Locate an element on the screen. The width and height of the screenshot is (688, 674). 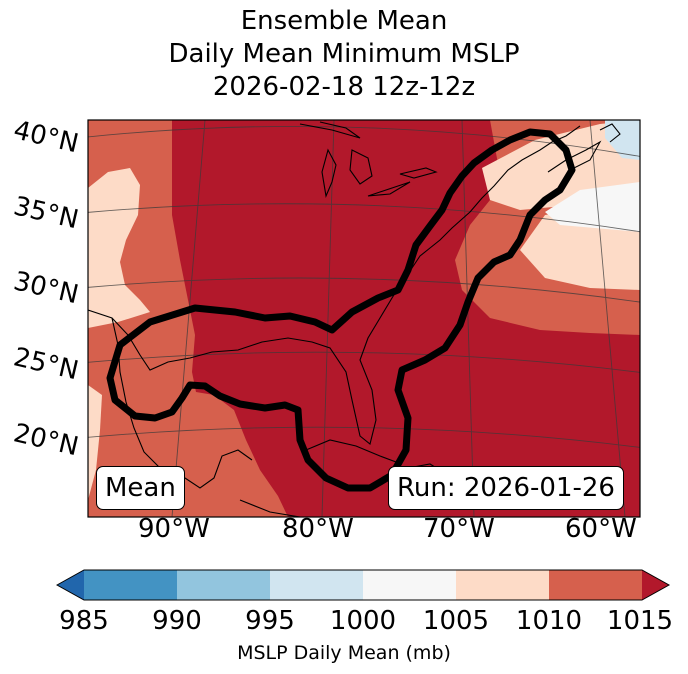
coastline-great-lakes-huron is located at coordinates (361, 167).